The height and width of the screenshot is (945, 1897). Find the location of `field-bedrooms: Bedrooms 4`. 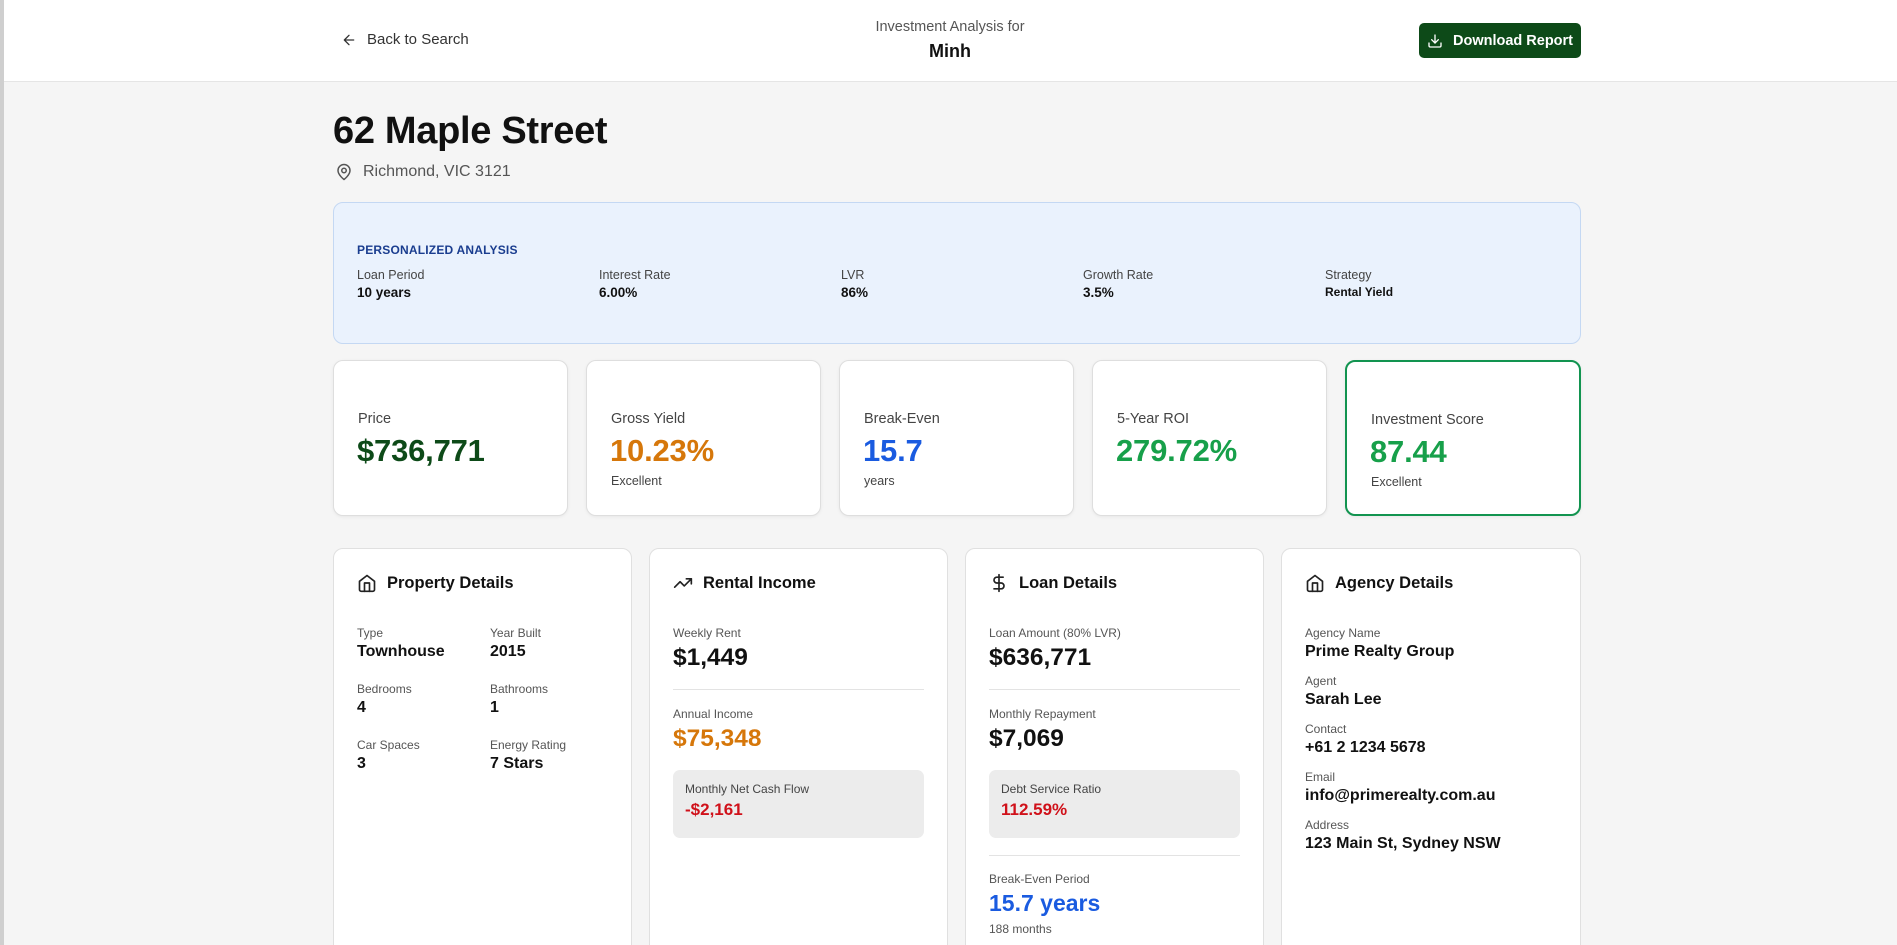

field-bedrooms: Bedrooms 4 is located at coordinates (384, 699).